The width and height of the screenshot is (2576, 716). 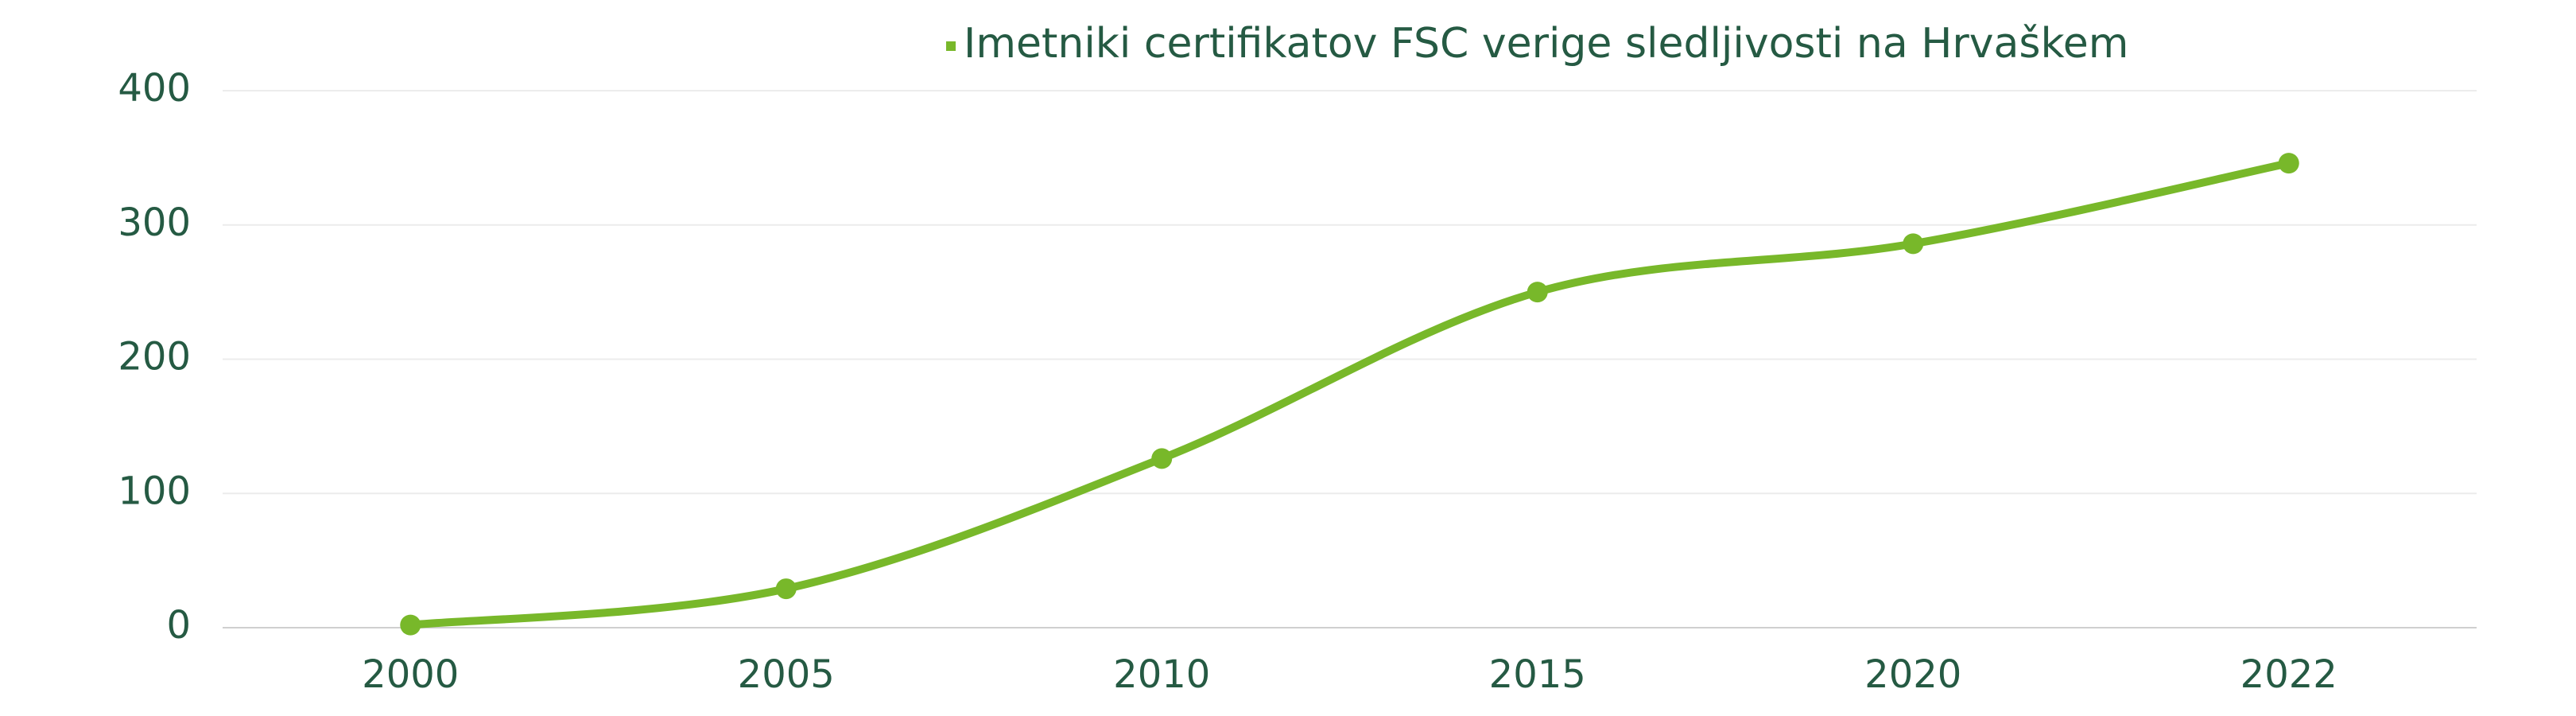 What do you see at coordinates (155, 491) in the screenshot?
I see `y-tick-label: 100` at bounding box center [155, 491].